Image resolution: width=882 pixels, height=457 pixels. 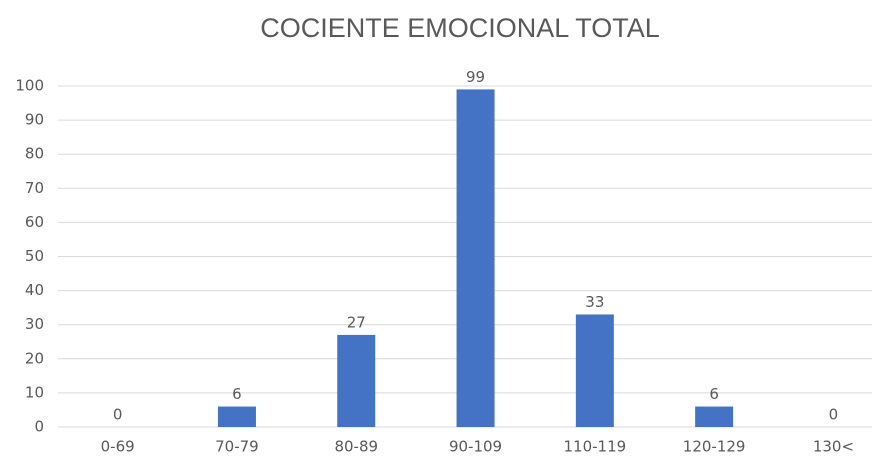 What do you see at coordinates (237, 447) in the screenshot?
I see `x-tick-label: 70-79` at bounding box center [237, 447].